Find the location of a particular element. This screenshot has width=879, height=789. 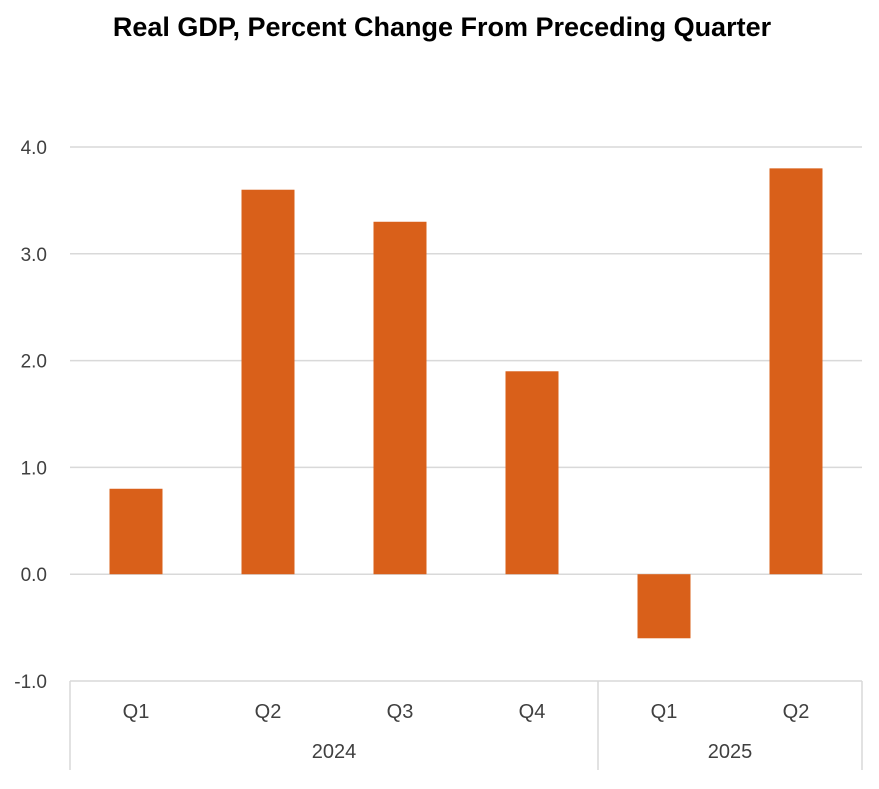

group-label: 2024 is located at coordinates (334, 752).